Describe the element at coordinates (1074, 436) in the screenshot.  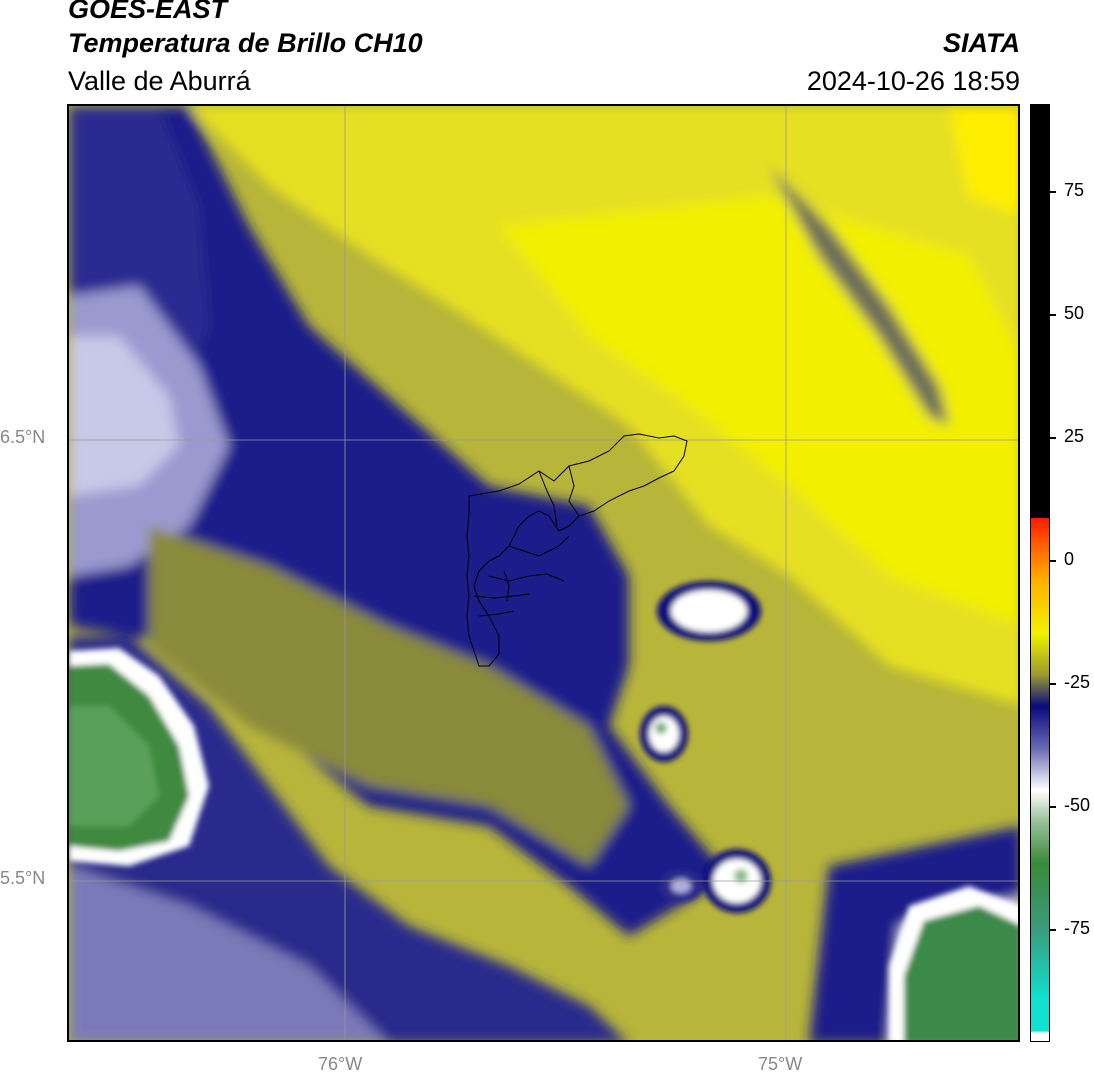
I see `colorbar-label-25: 25` at that location.